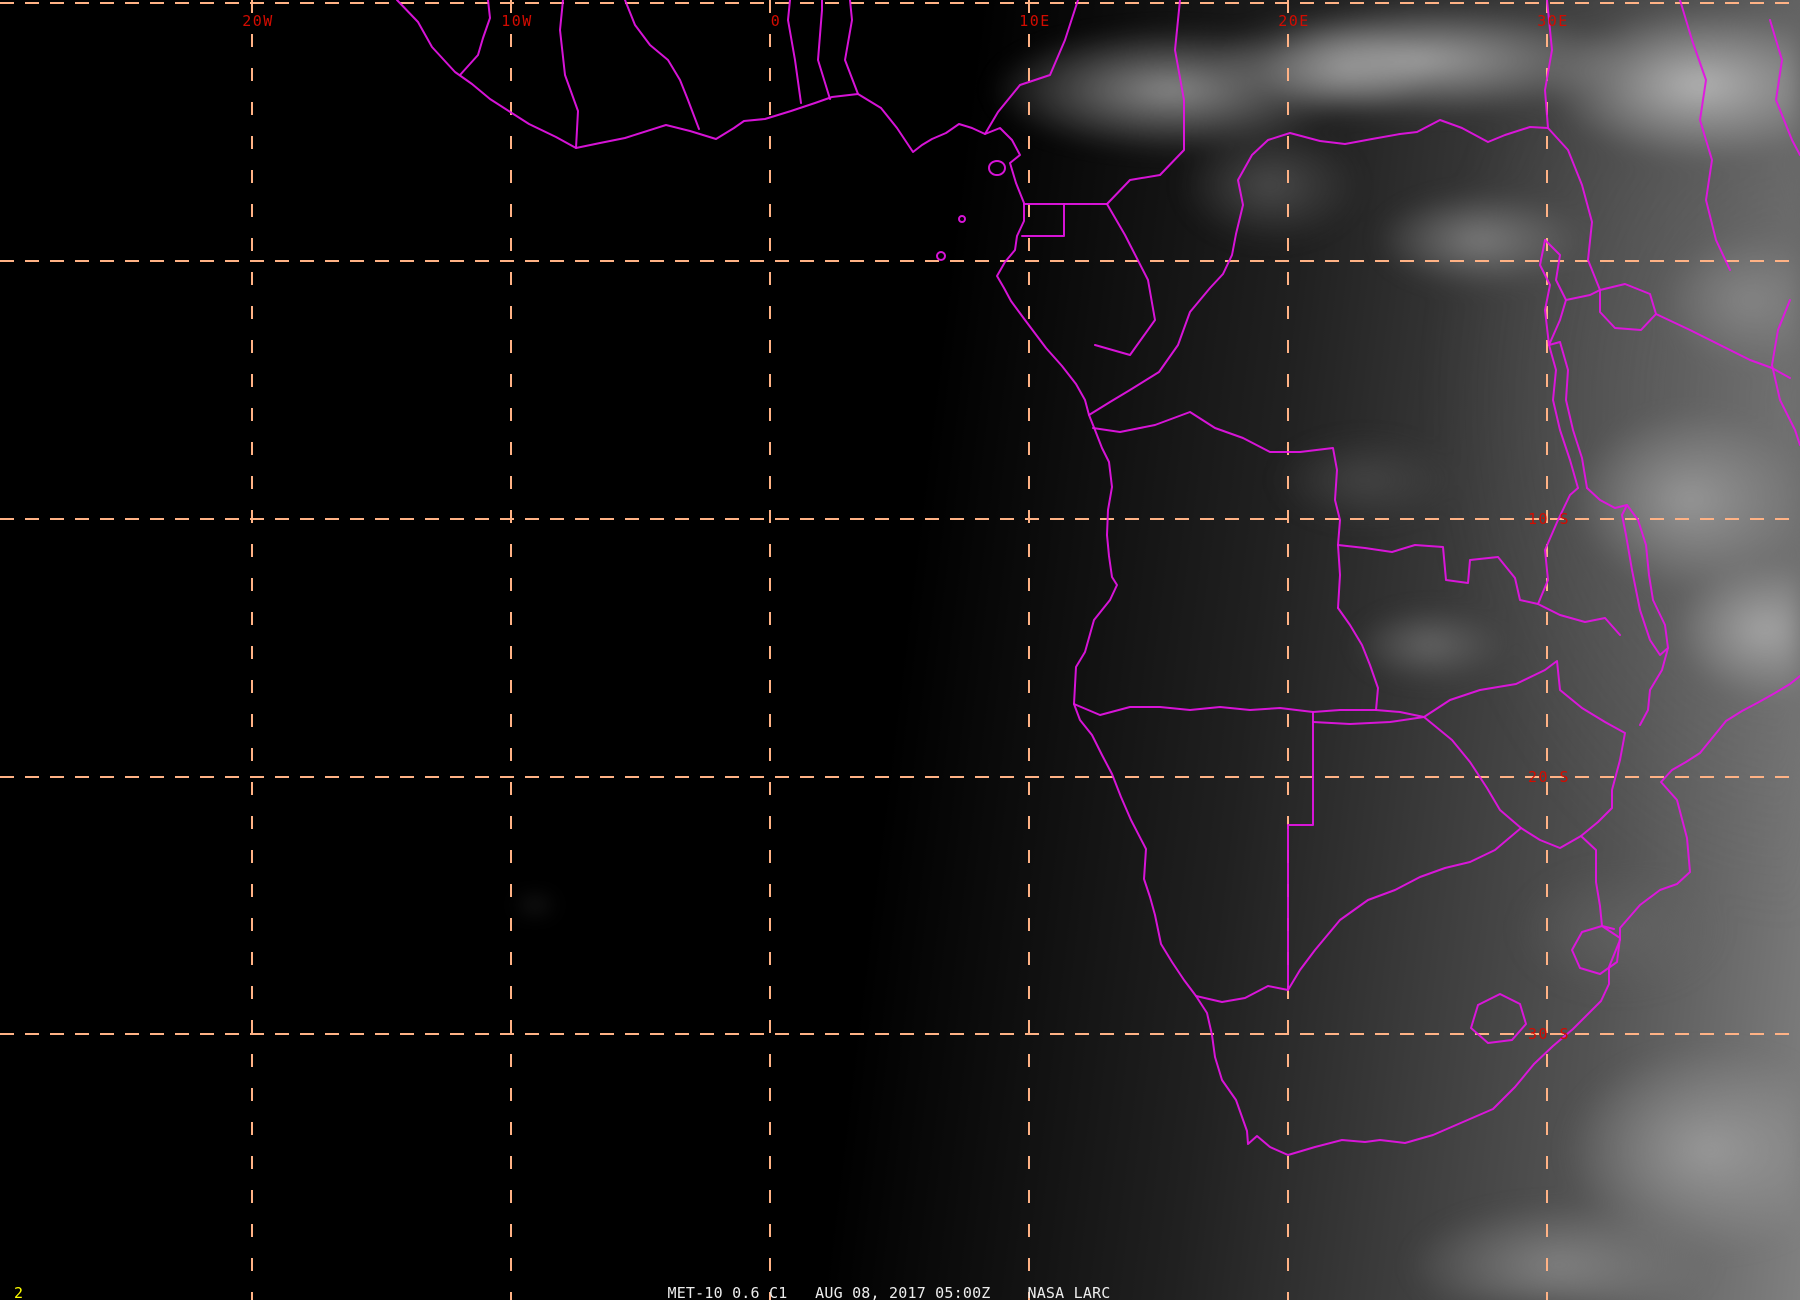  I want to click on border-kivu-north, so click(1545, 292).